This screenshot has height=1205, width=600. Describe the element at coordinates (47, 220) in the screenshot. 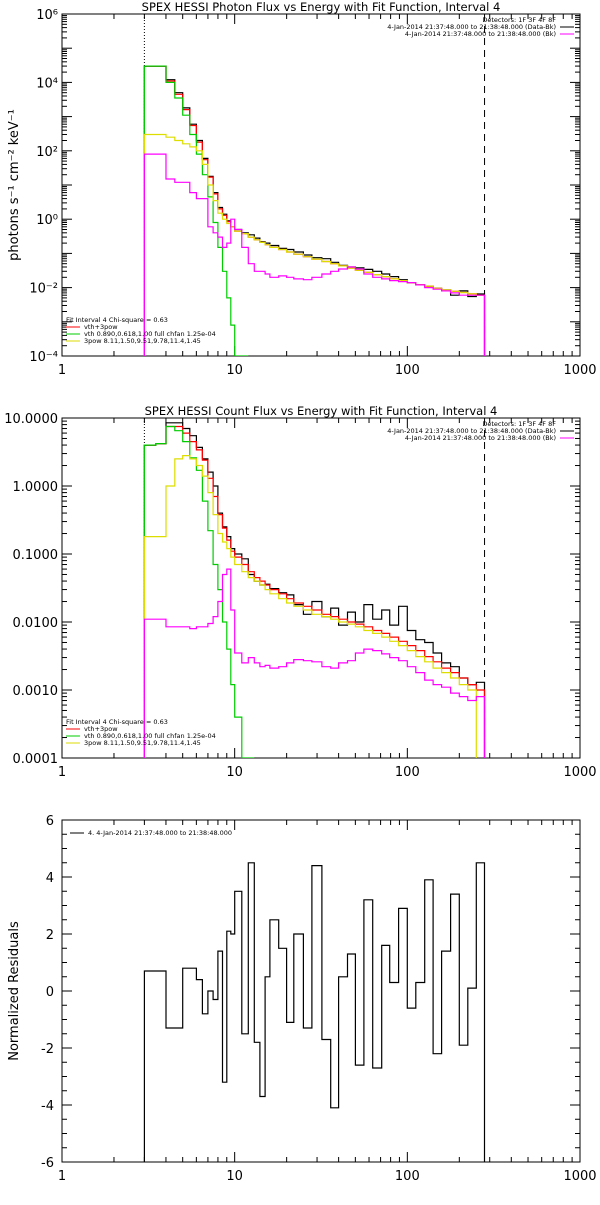

I see `y-tick-label: 10⁰` at that location.